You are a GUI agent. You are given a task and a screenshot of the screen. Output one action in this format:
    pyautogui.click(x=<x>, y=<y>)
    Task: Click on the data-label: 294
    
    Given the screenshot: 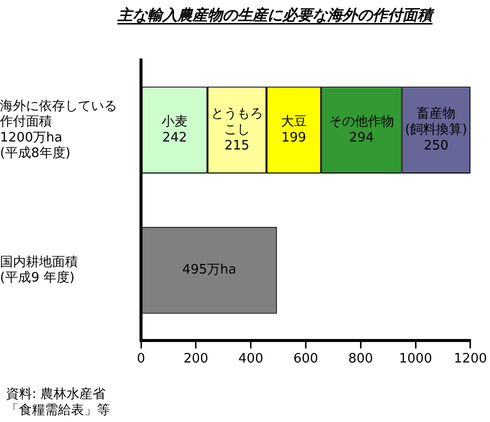 What is the action you would take?
    pyautogui.click(x=361, y=138)
    